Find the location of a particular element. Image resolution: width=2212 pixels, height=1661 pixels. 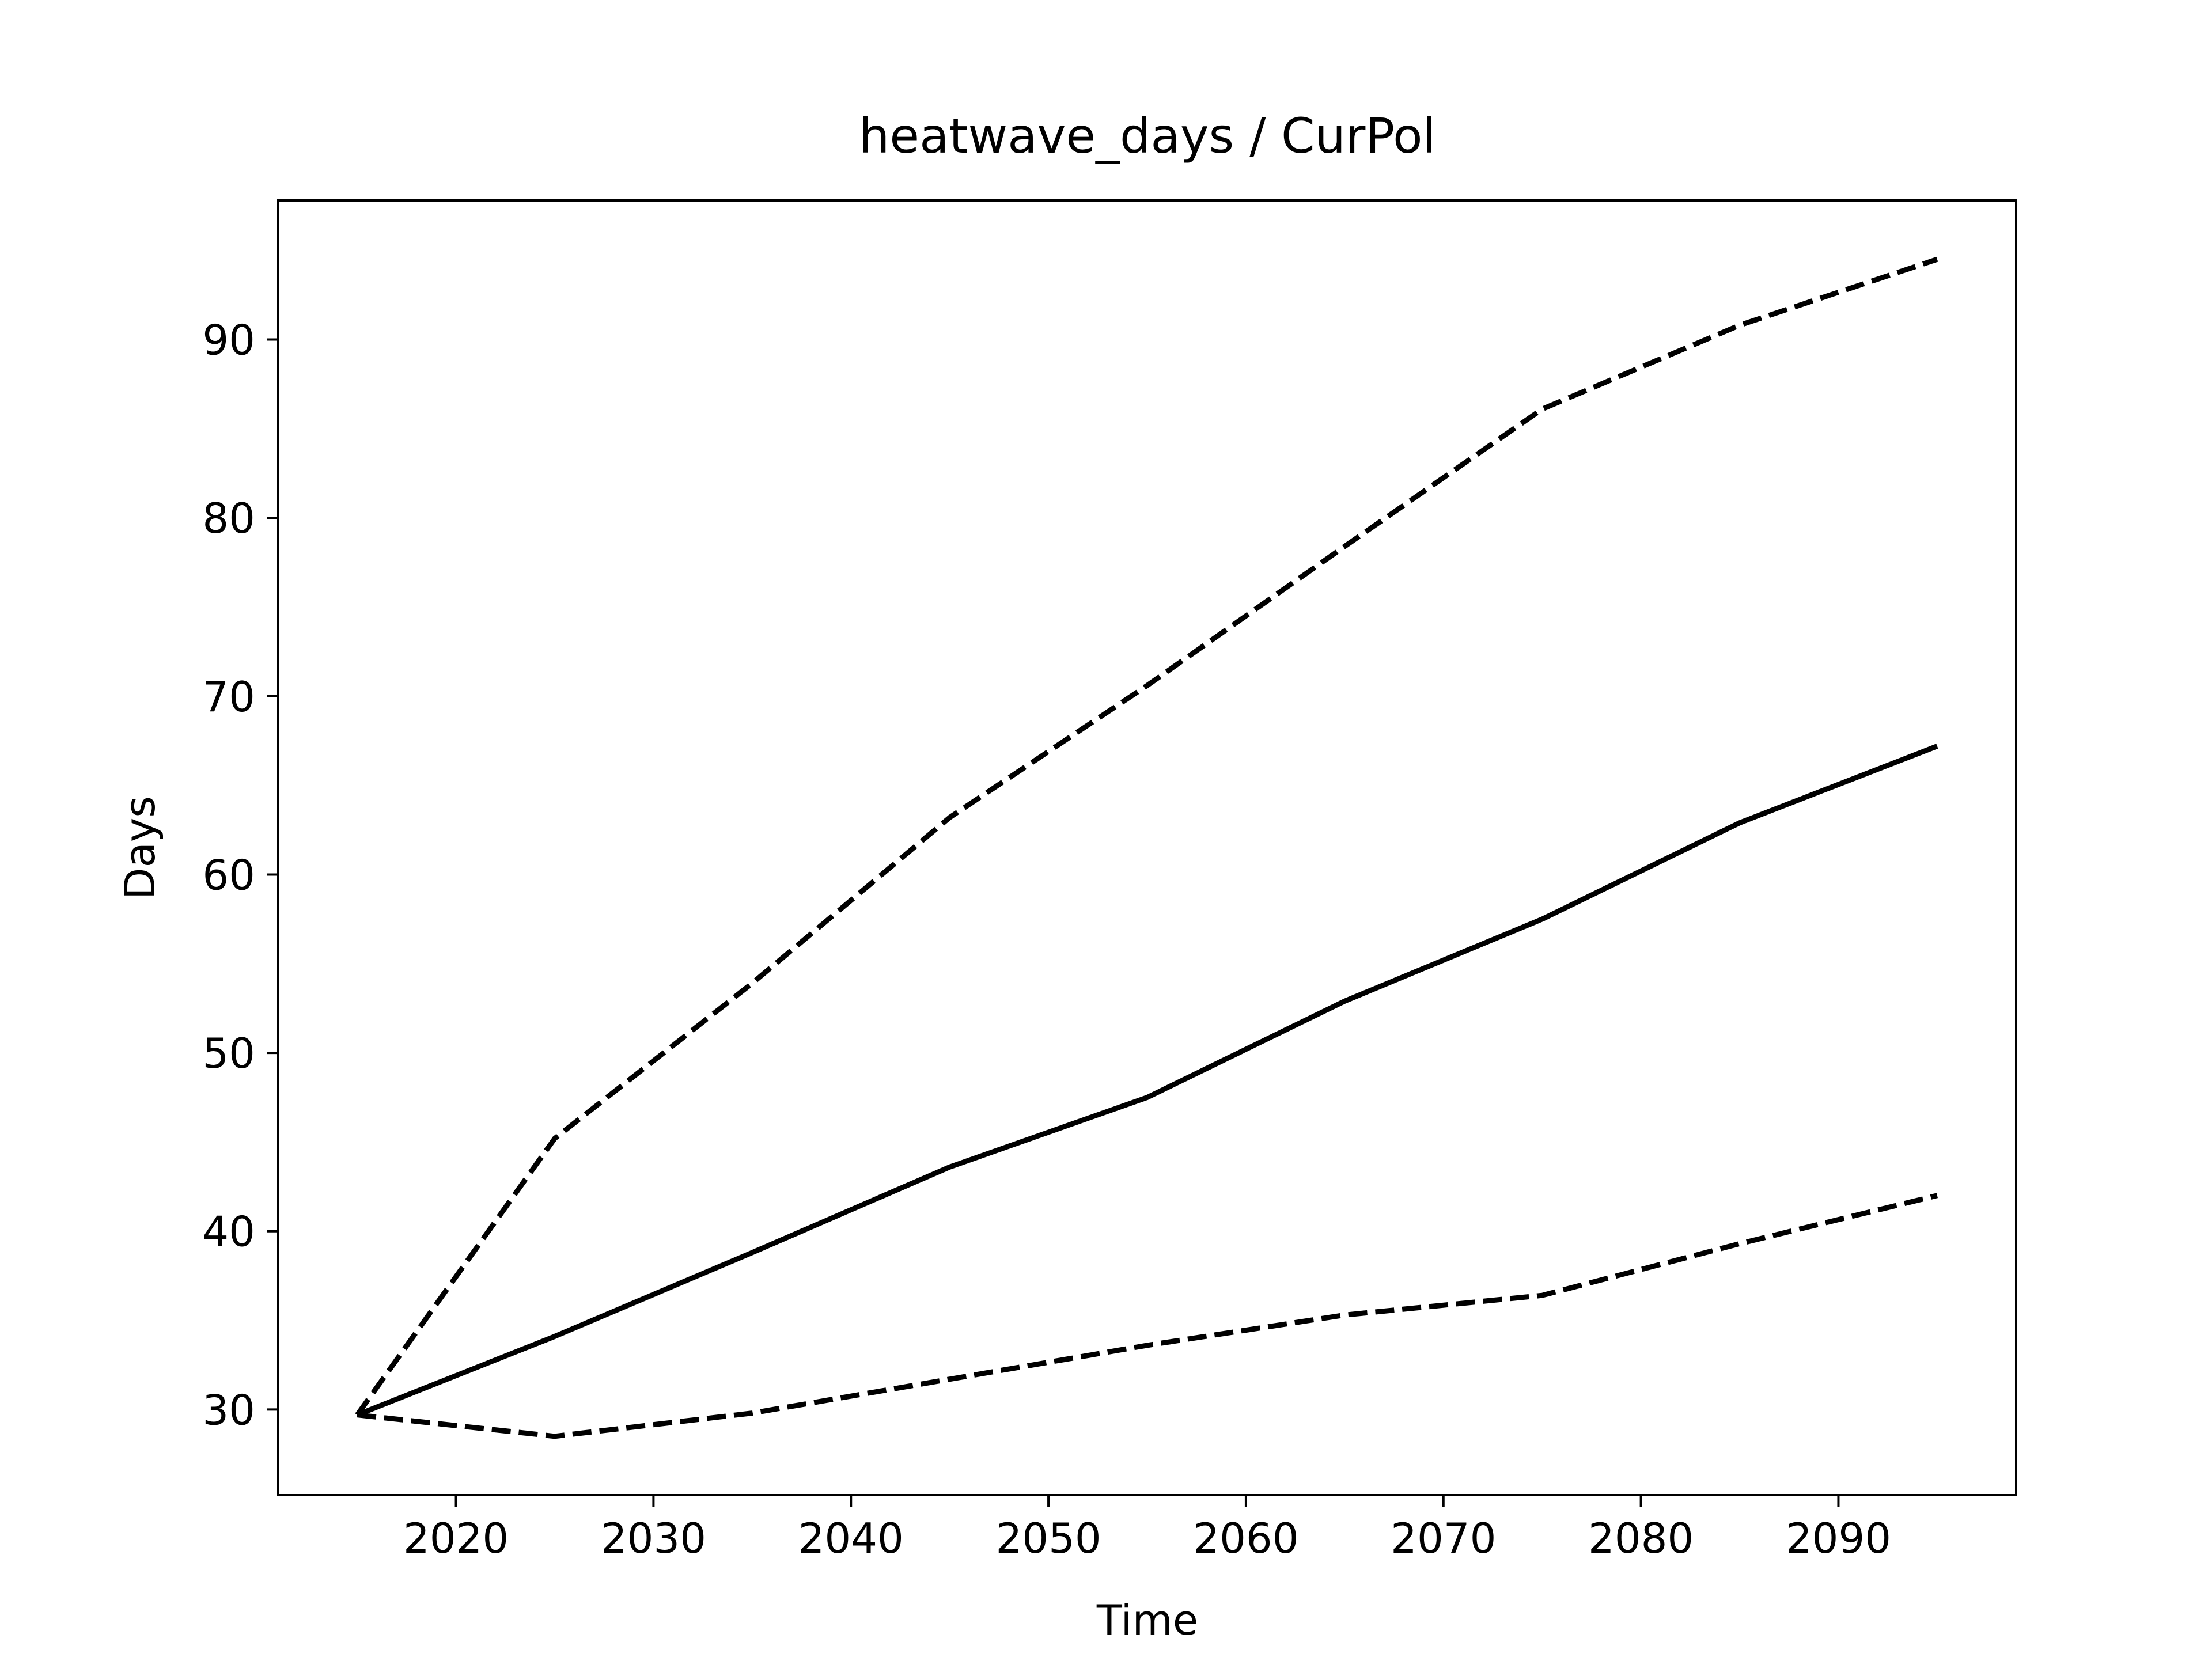

y-tick-label: 40 is located at coordinates (228, 1232).